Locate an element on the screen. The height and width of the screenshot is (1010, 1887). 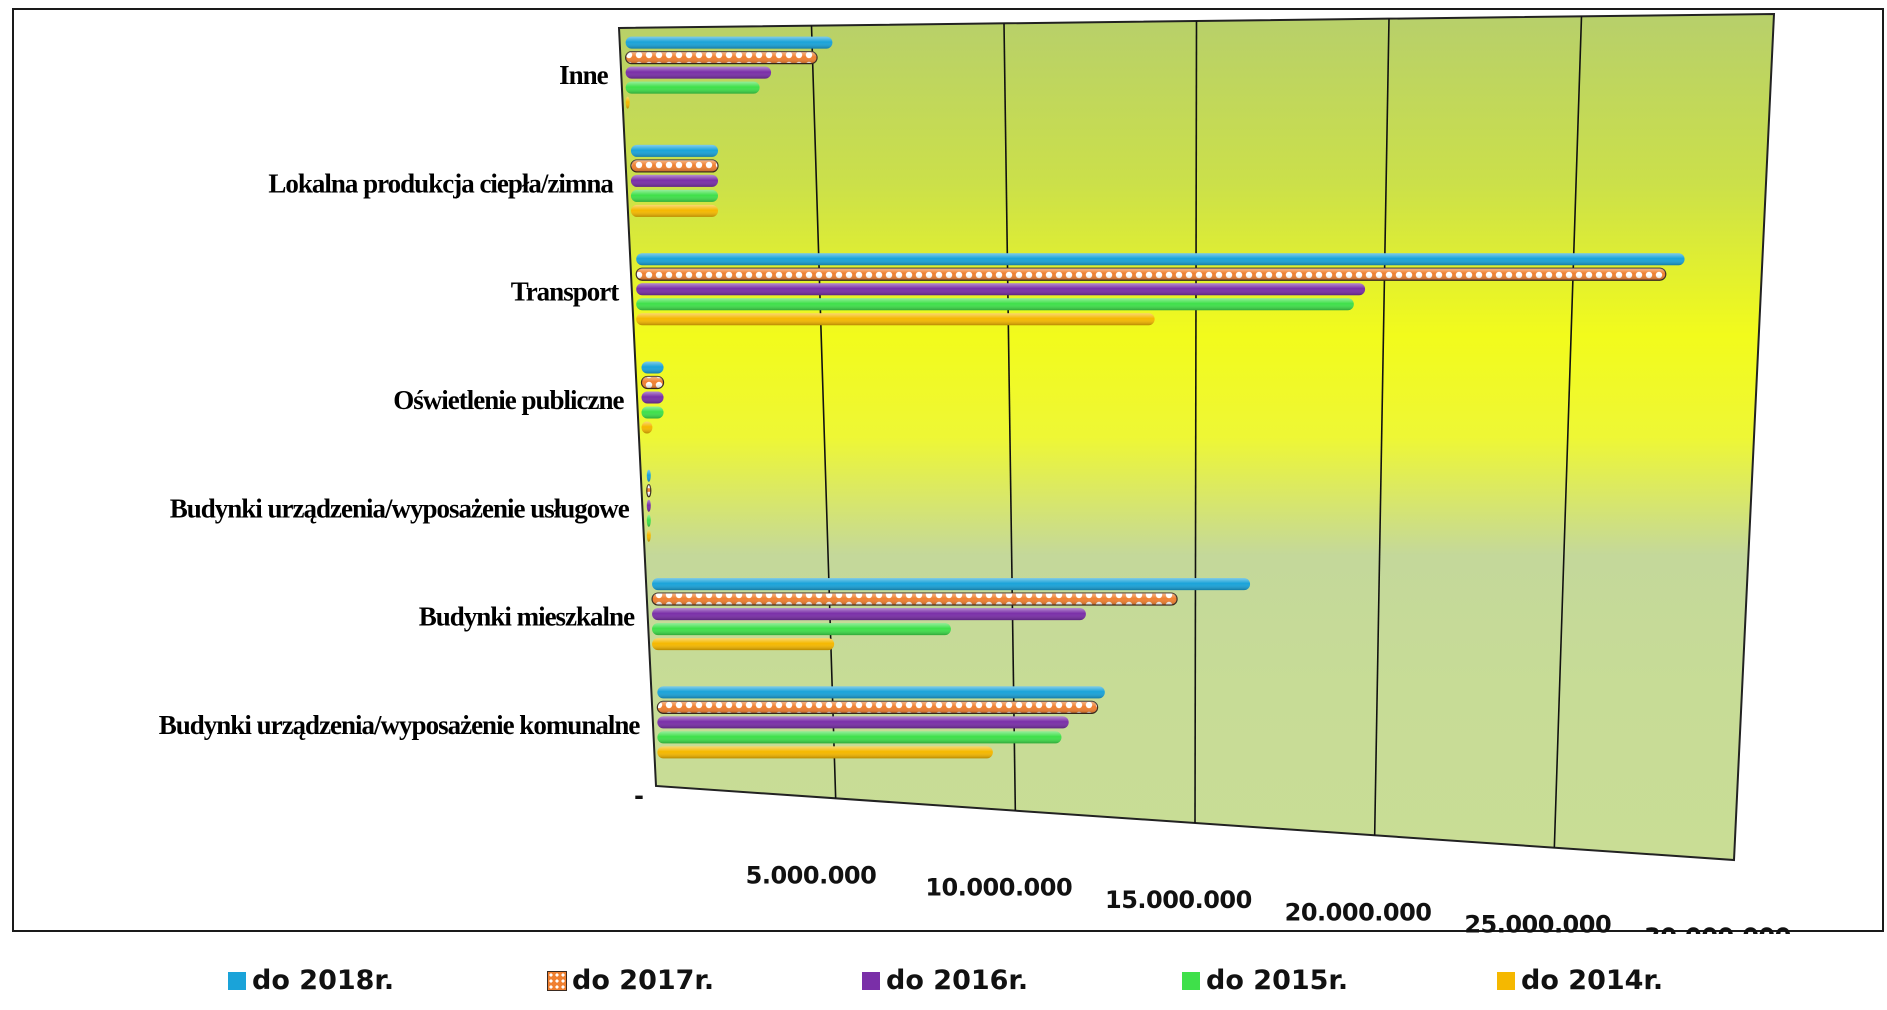
category-label: Budynki urządzenia/wyposażenie komunalne is located at coordinates (400, 725).